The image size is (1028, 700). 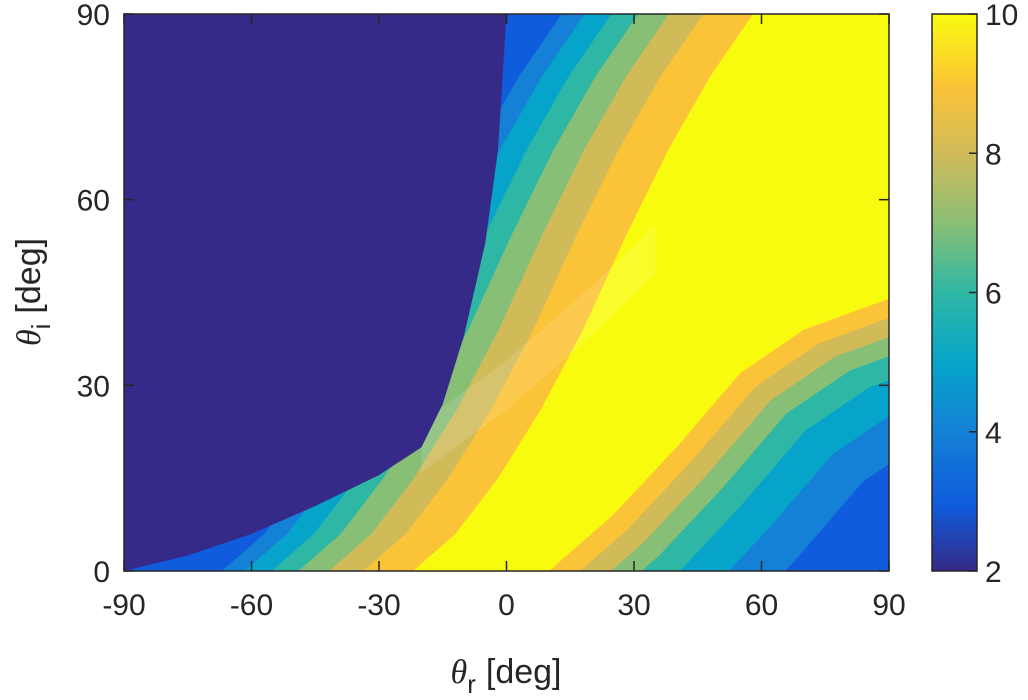 I want to click on x-axis-label: θr [deg], so click(x=506, y=676).